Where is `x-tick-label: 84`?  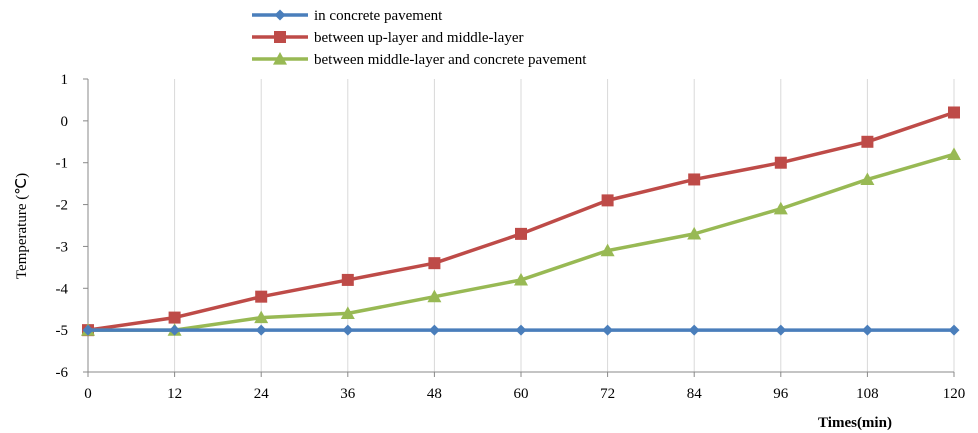
x-tick-label: 84 is located at coordinates (695, 394).